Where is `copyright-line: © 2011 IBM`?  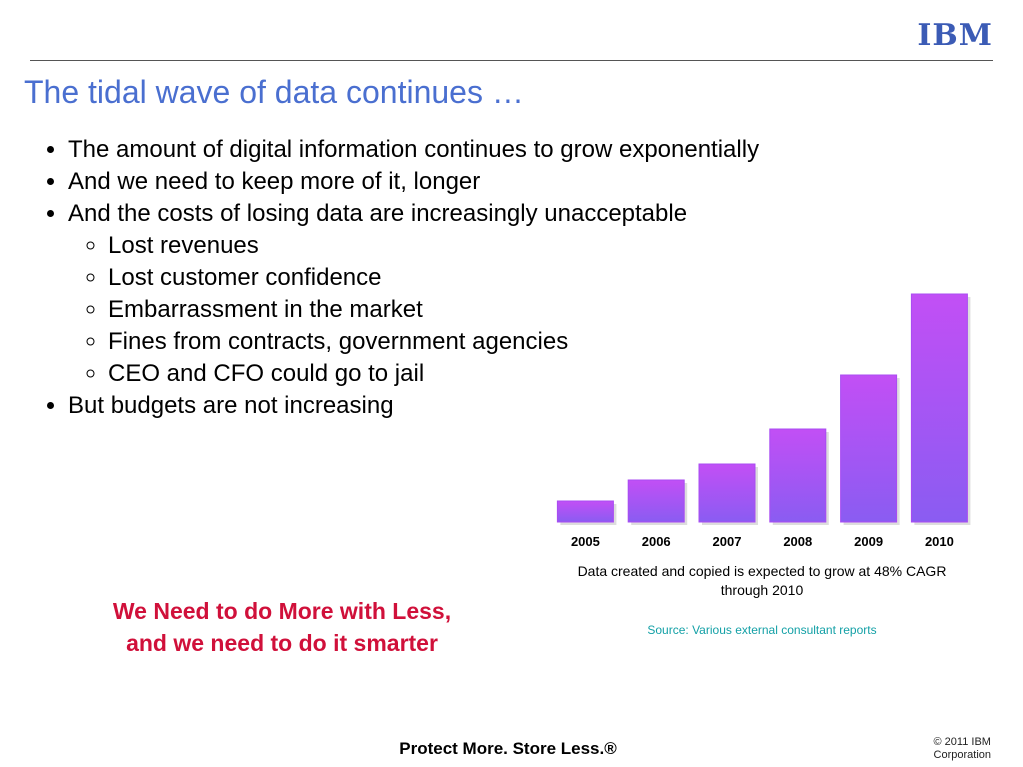 copyright-line: © 2011 IBM is located at coordinates (962, 742).